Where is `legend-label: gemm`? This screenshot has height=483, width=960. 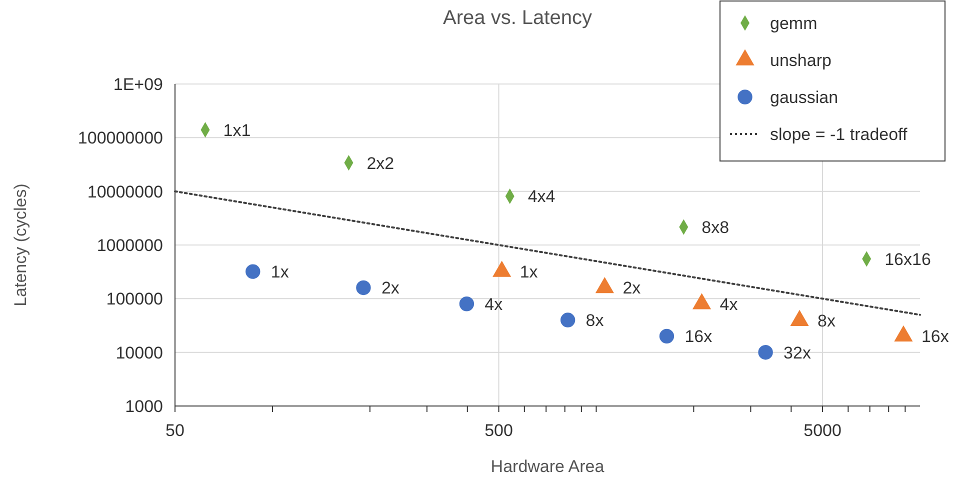
legend-label: gemm is located at coordinates (794, 23).